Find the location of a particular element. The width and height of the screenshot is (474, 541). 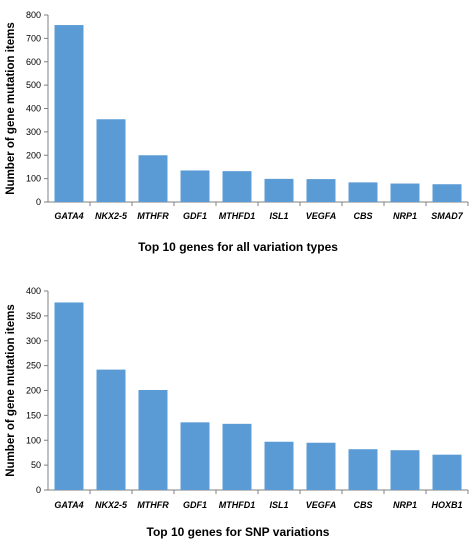

y-tick-label: 250 is located at coordinates (33, 366).